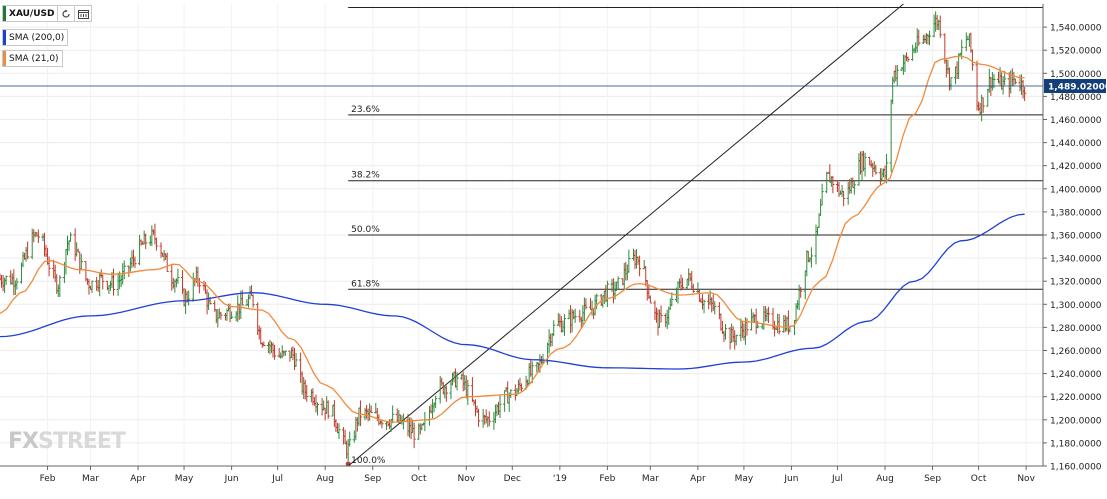 This screenshot has width=1107, height=499. I want to click on x-tick-label: Dec, so click(512, 479).